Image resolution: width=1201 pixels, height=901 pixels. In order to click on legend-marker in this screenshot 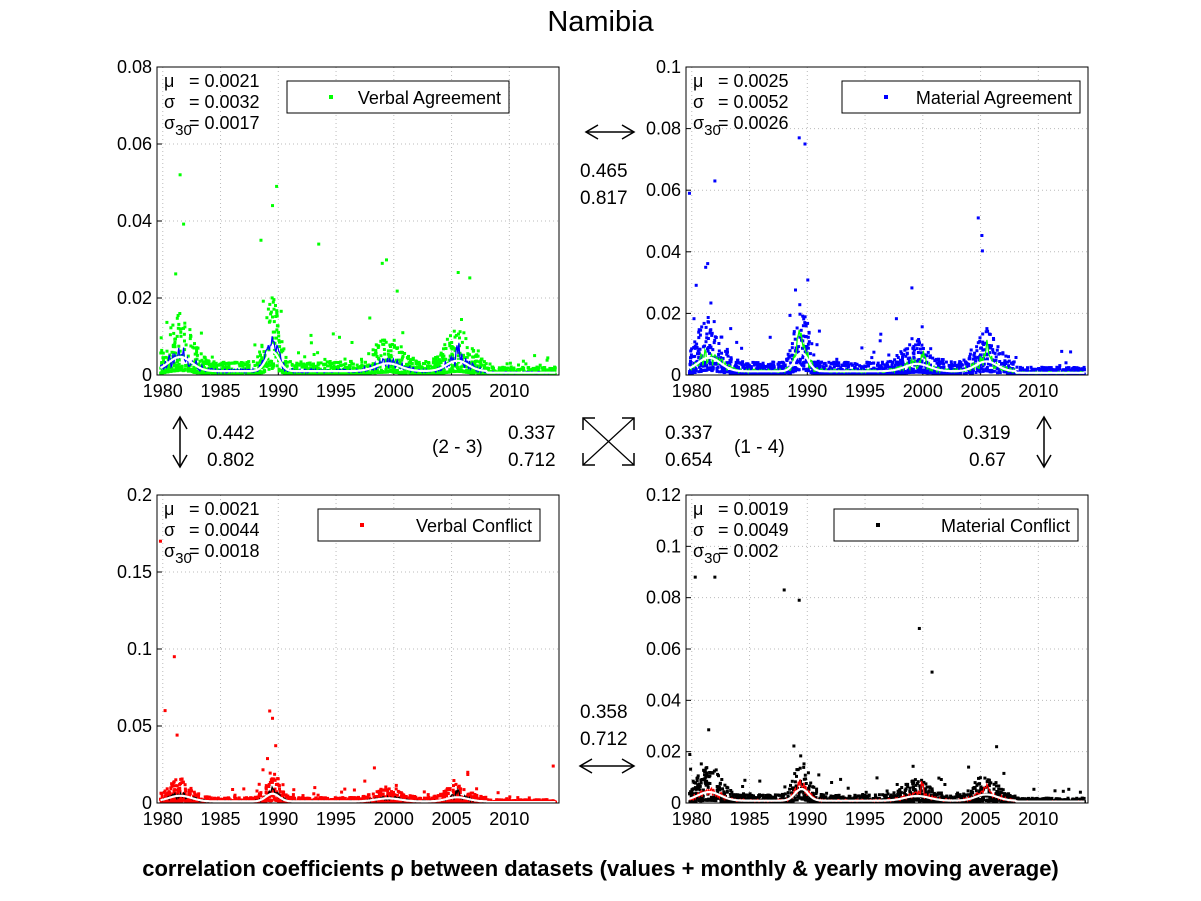, I will do `click(886, 97)`.